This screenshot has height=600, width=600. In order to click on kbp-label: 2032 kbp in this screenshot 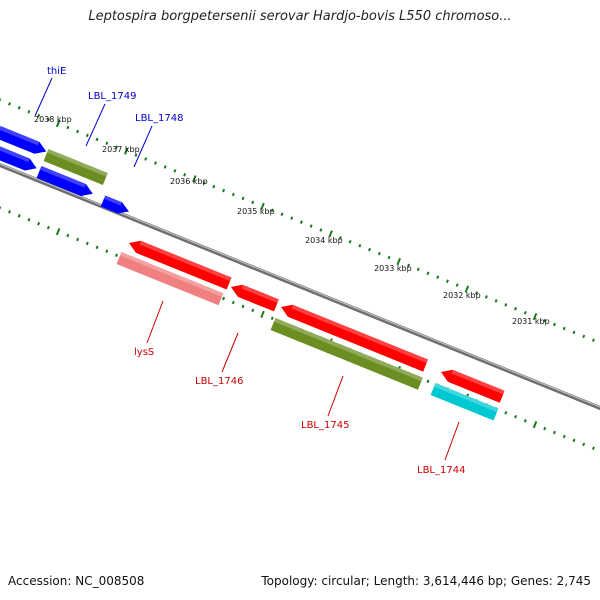, I will do `click(462, 295)`.